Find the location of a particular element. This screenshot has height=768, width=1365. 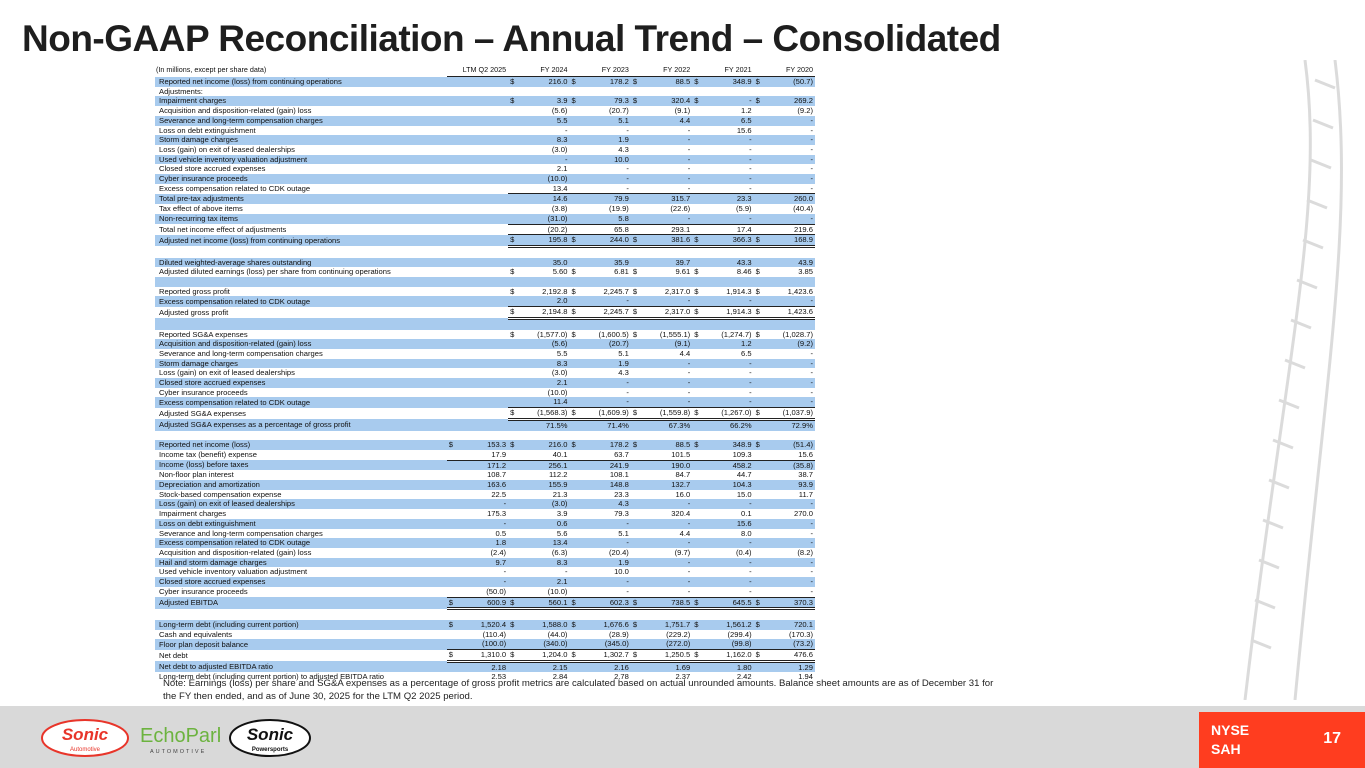

cell-value: 1.8 is located at coordinates (483, 543).